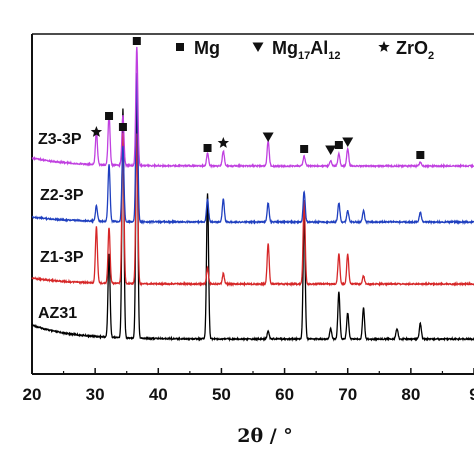 The height and width of the screenshot is (474, 474). I want to click on x-tick-layer: 20 30 40 50 60 70 80 9, so click(248, 386).